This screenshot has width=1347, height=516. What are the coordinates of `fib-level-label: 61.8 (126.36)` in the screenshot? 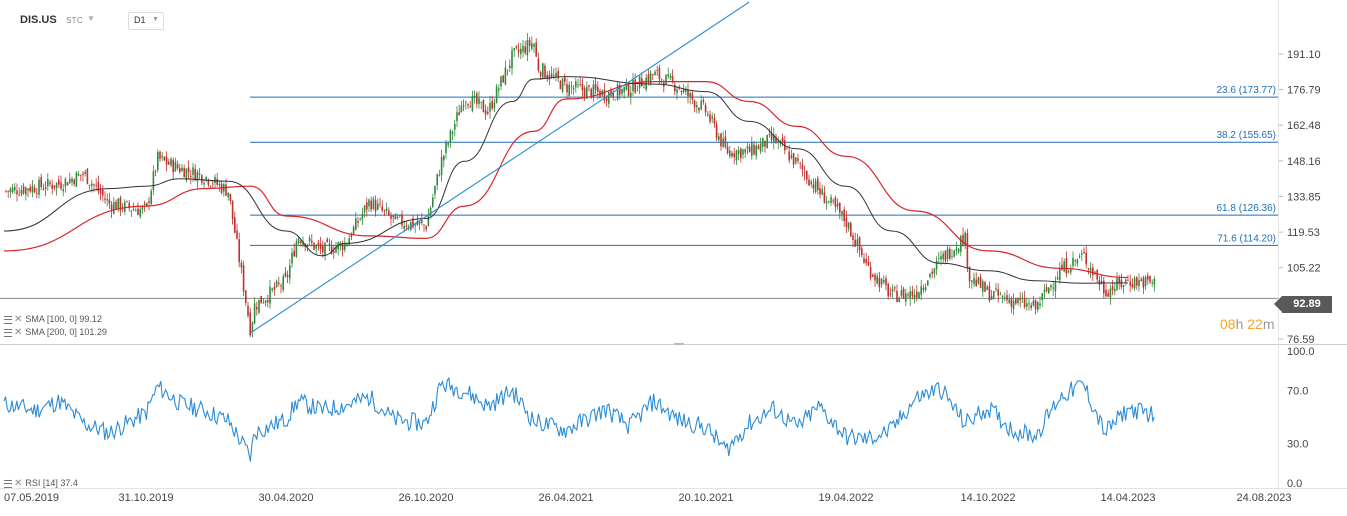 It's located at (1247, 208).